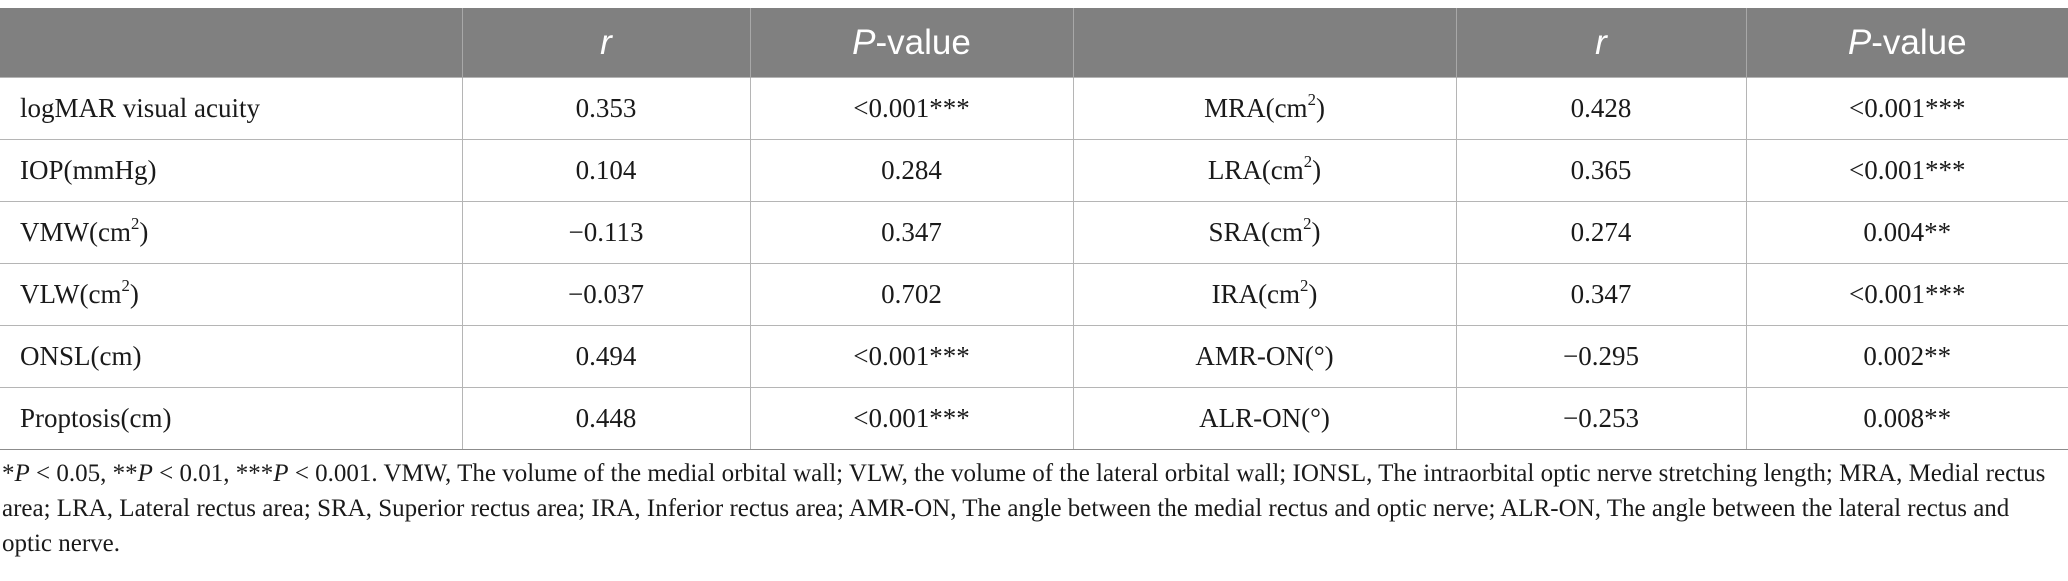 The width and height of the screenshot is (2068, 581). Describe the element at coordinates (1264, 170) in the screenshot. I see `variable-cell: LRA(cm2)` at that location.